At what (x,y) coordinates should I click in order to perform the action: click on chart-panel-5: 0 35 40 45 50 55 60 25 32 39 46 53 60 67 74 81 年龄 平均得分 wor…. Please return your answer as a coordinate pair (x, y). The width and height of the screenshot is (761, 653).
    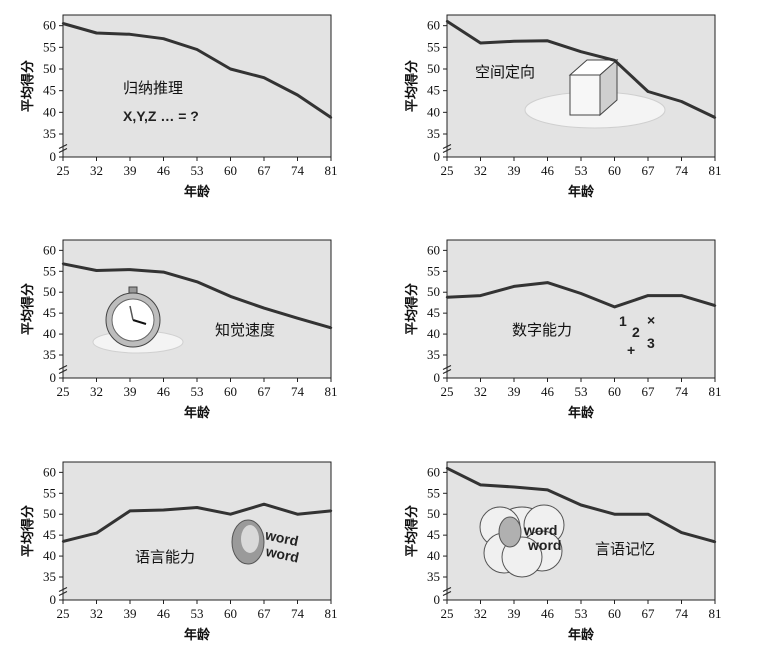
    Looking at the image, I should click on (179, 552).